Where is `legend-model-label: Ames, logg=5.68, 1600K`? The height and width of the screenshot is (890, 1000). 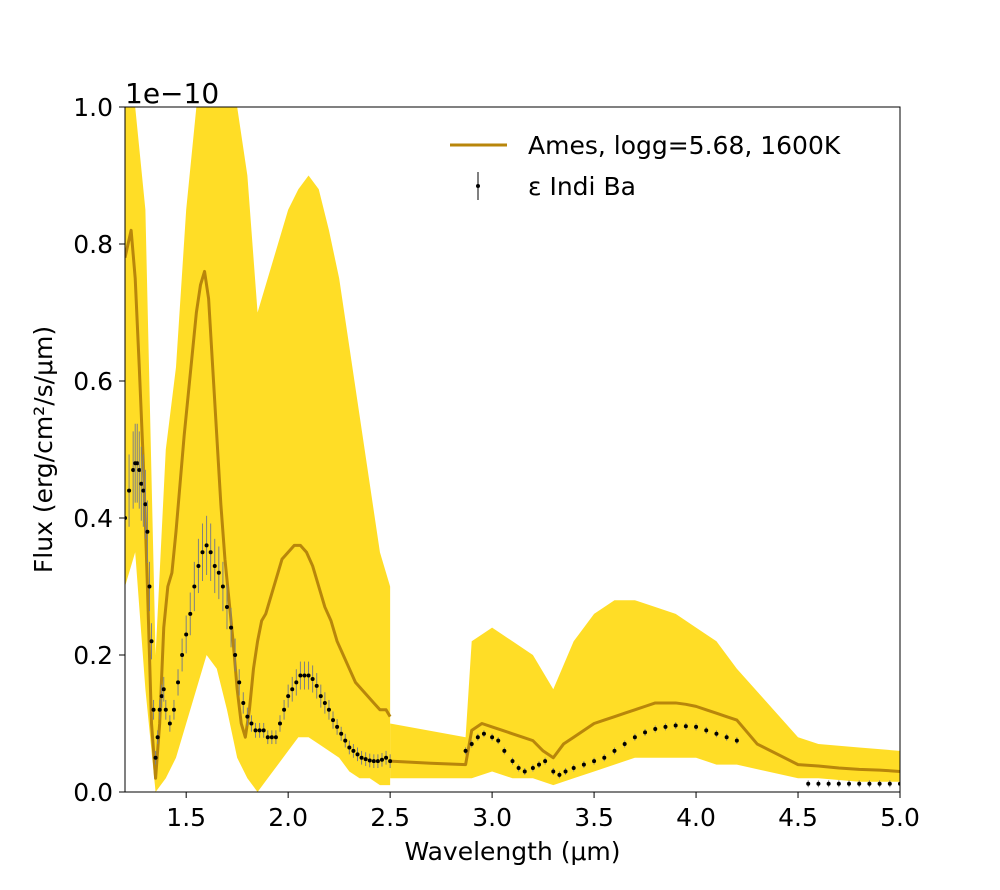
legend-model-label: Ames, logg=5.68, 1600K is located at coordinates (684, 145).